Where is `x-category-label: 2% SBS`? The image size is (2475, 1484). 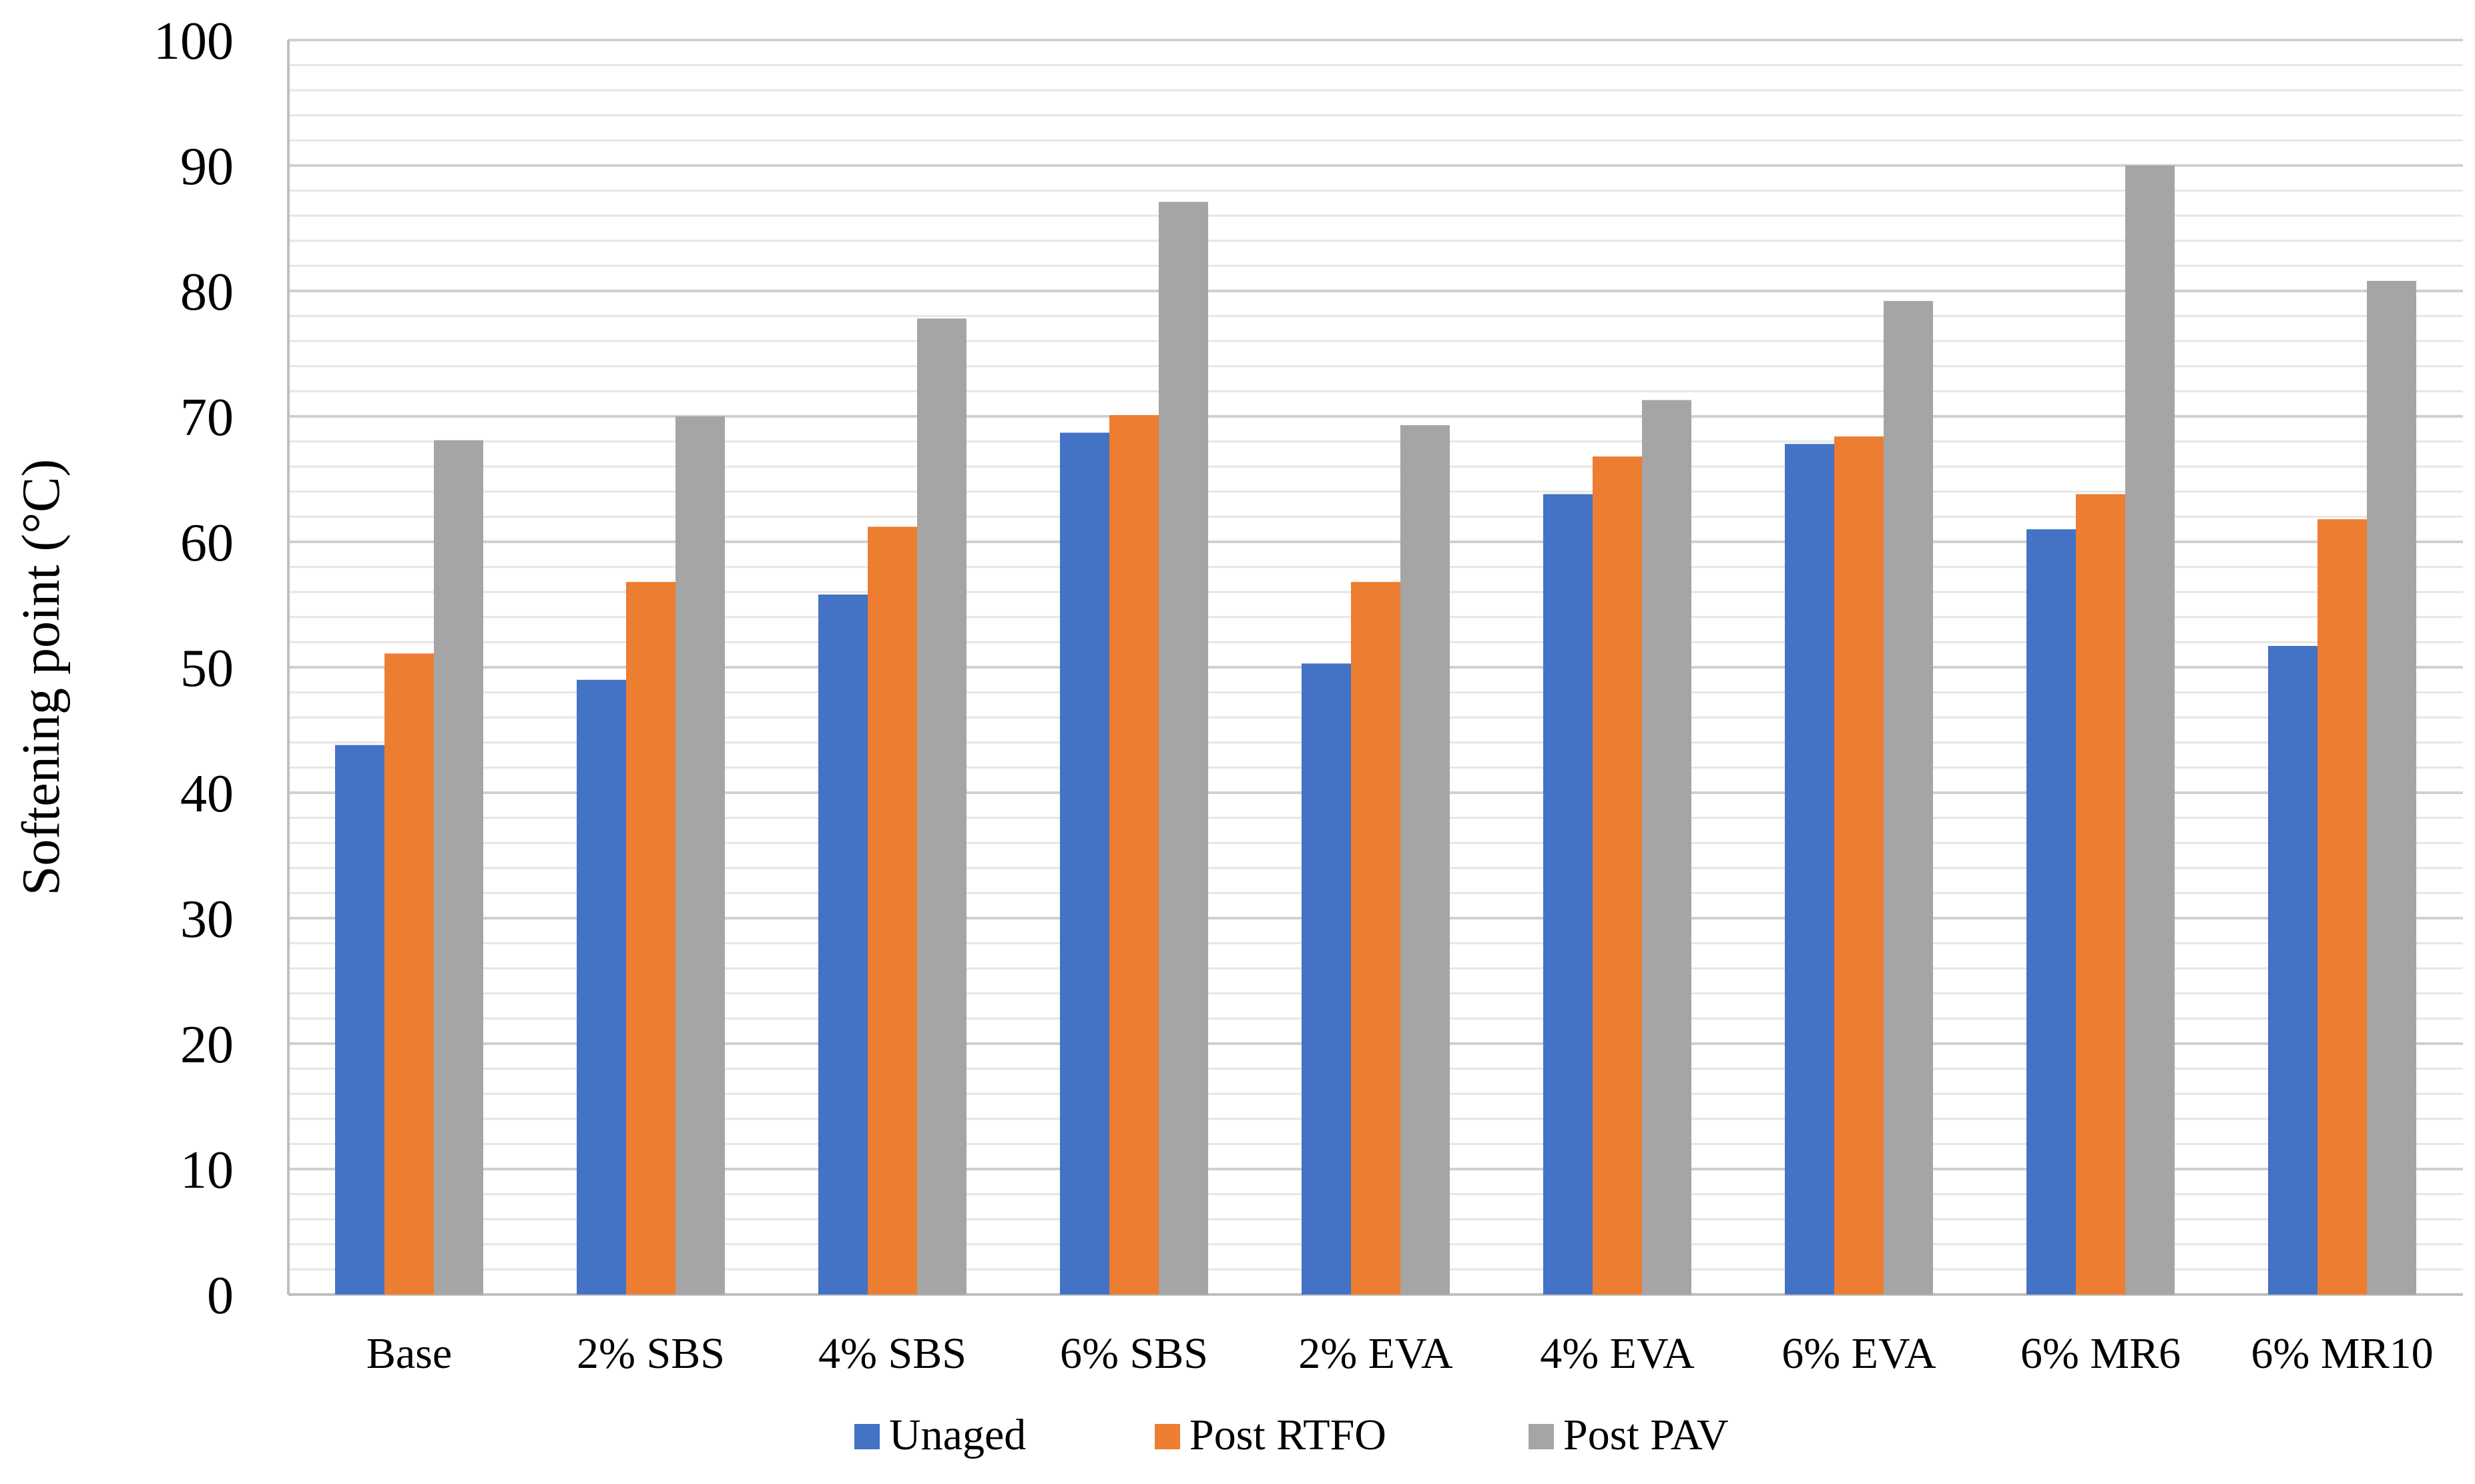 x-category-label: 2% SBS is located at coordinates (651, 1353).